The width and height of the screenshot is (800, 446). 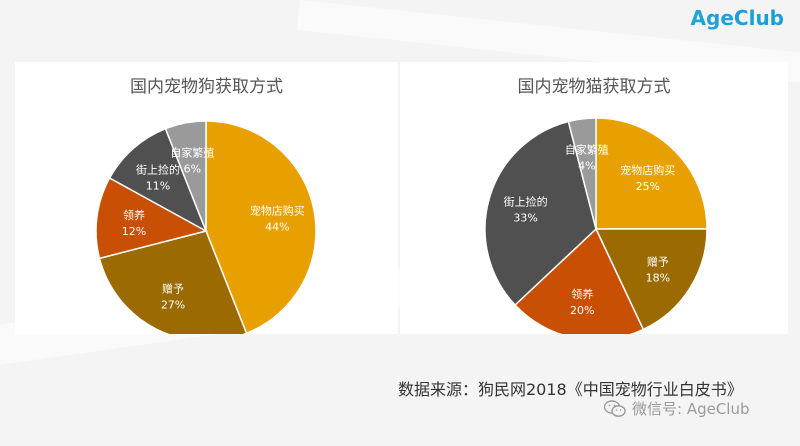 What do you see at coordinates (594, 87) in the screenshot?
I see `cat-chart-title: 国内宠物猫获取方式` at bounding box center [594, 87].